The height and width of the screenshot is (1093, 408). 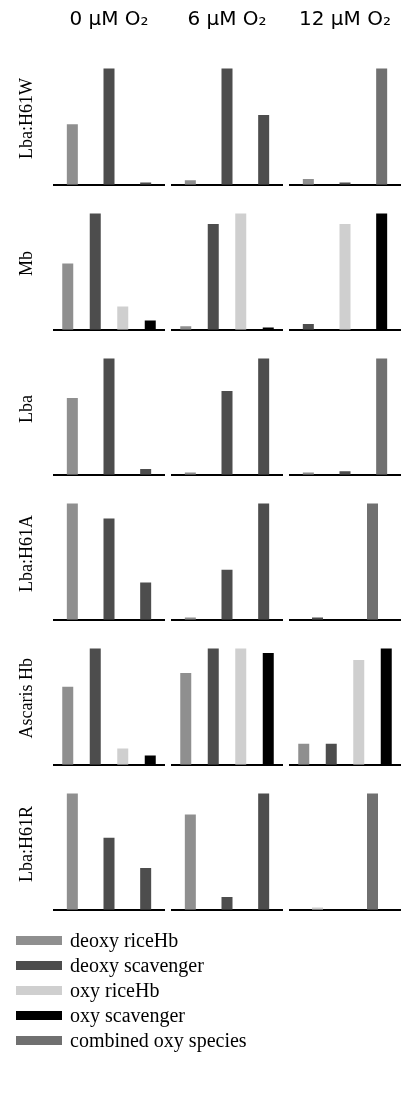 I want to click on text: deoxy riceHb, so click(x=124, y=940).